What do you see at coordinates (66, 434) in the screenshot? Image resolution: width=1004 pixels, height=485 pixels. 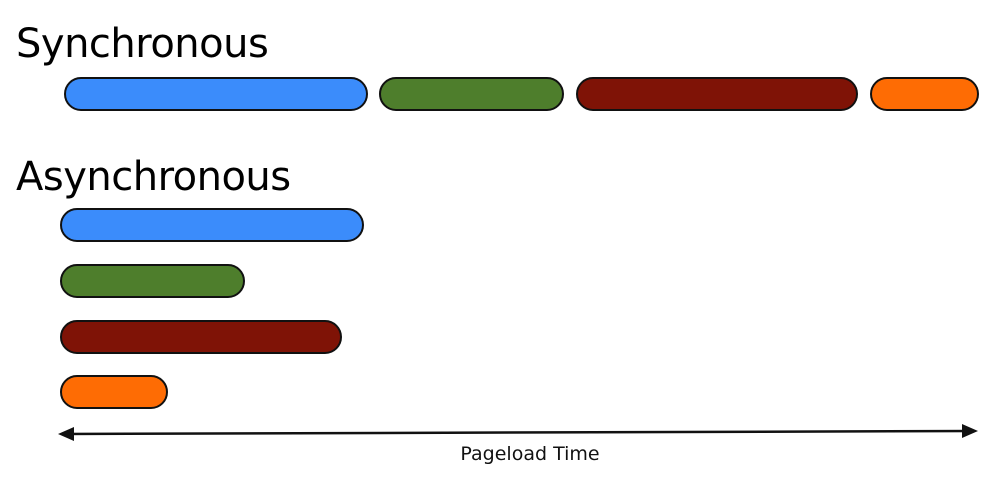 I see `timeline-arrowhead-left` at bounding box center [66, 434].